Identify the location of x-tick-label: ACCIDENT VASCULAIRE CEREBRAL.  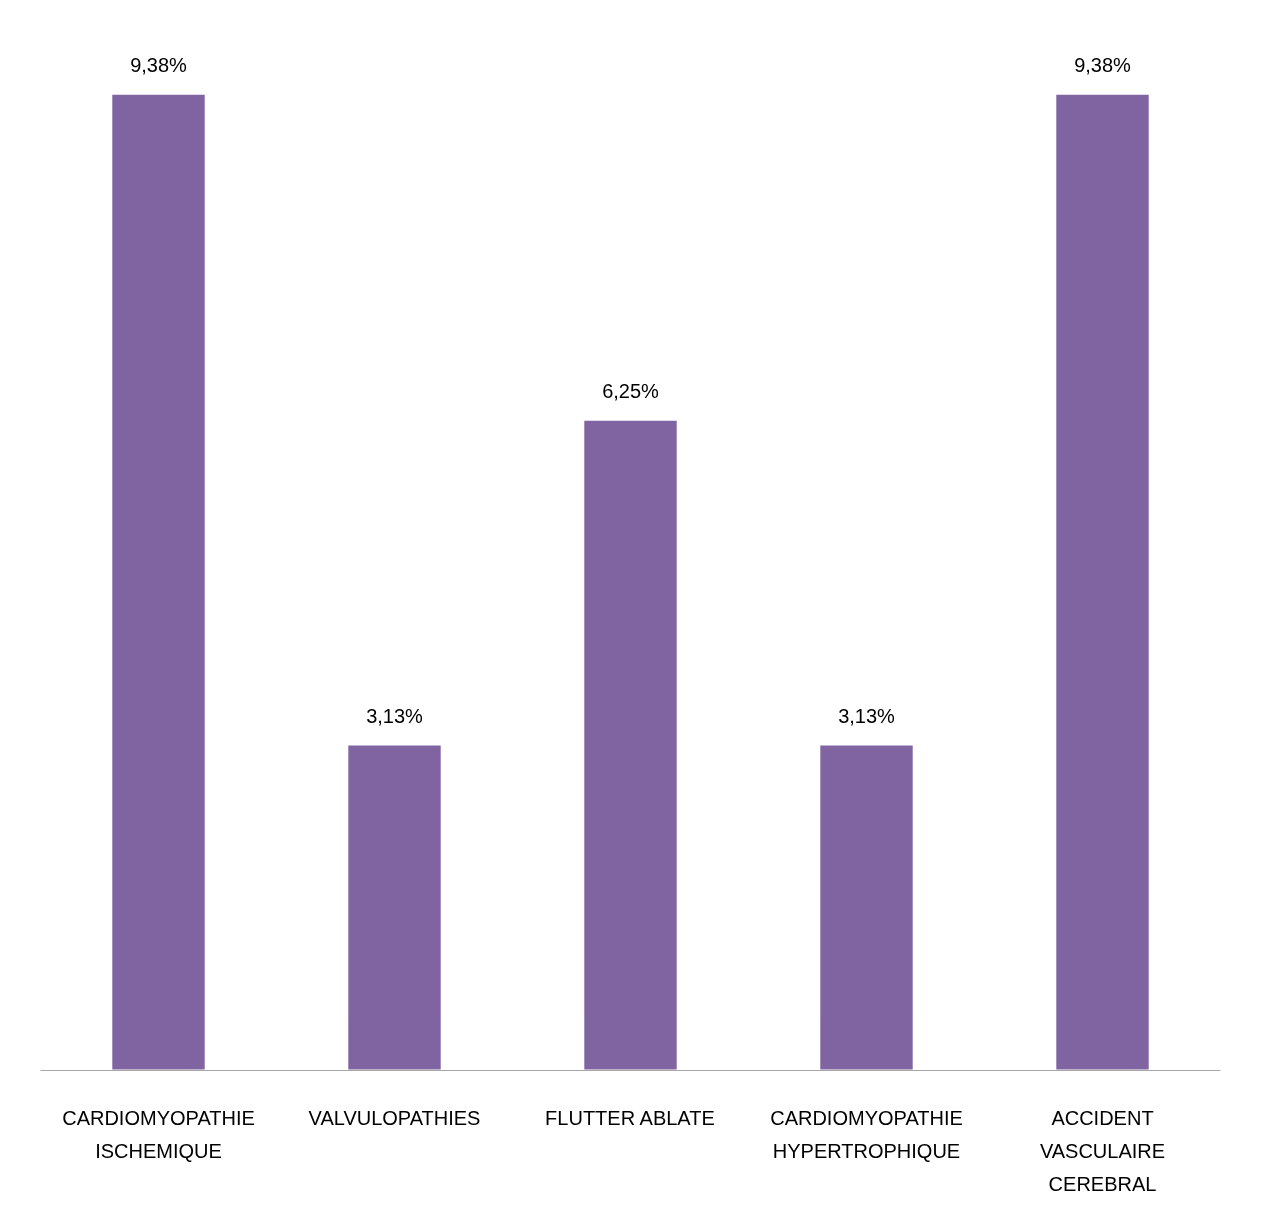
(1102, 1150).